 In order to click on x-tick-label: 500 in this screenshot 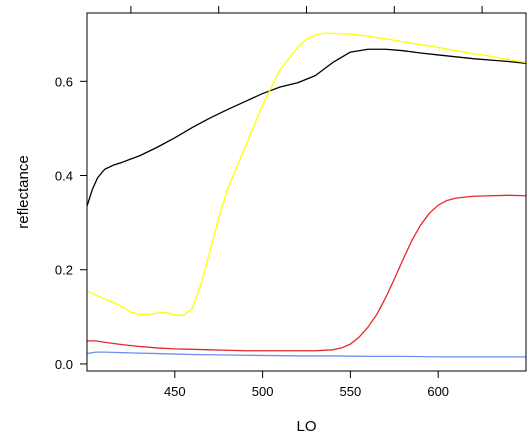, I will do `click(263, 391)`.